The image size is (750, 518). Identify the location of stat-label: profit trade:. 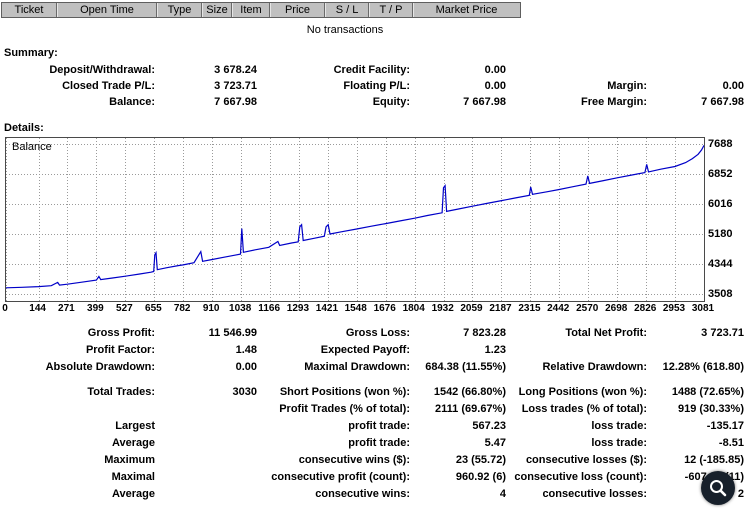
(379, 443).